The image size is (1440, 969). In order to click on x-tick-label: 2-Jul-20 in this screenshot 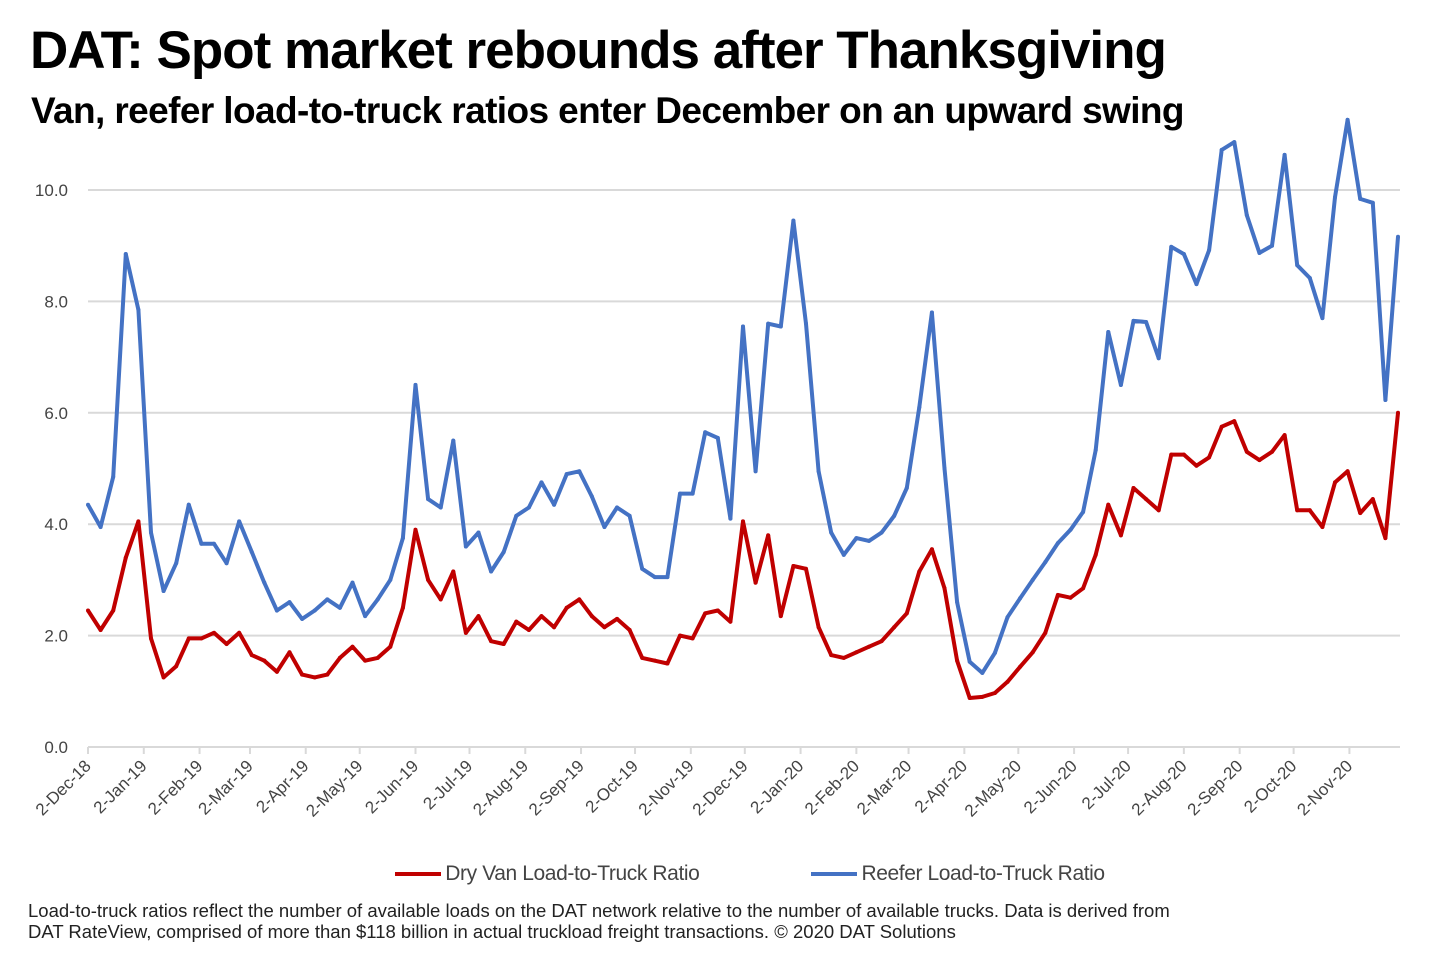, I will do `click(1106, 784)`.